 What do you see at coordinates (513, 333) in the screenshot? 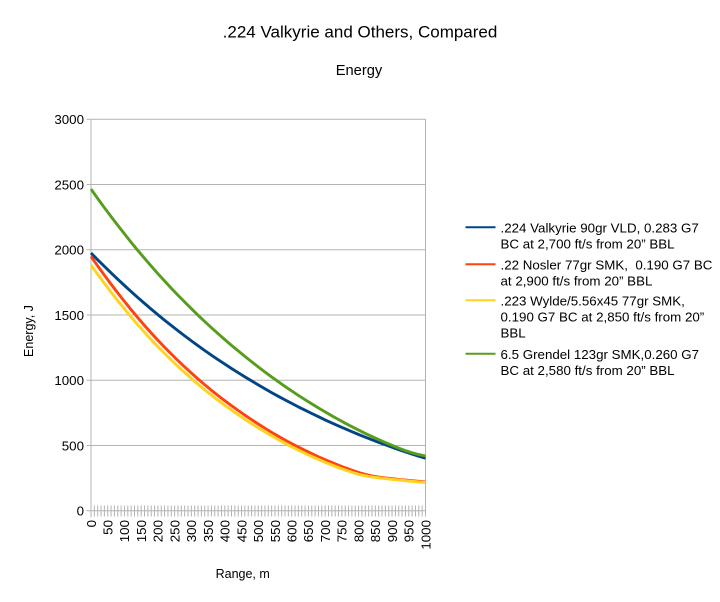
I see `svg-text: BBL` at bounding box center [513, 333].